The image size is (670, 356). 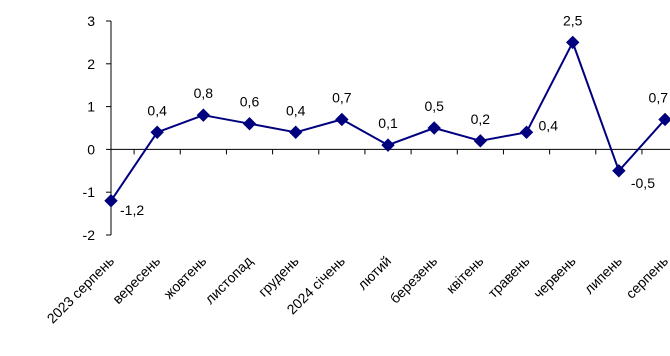 What do you see at coordinates (465, 275) in the screenshot?
I see `x-category-label: квітень` at bounding box center [465, 275].